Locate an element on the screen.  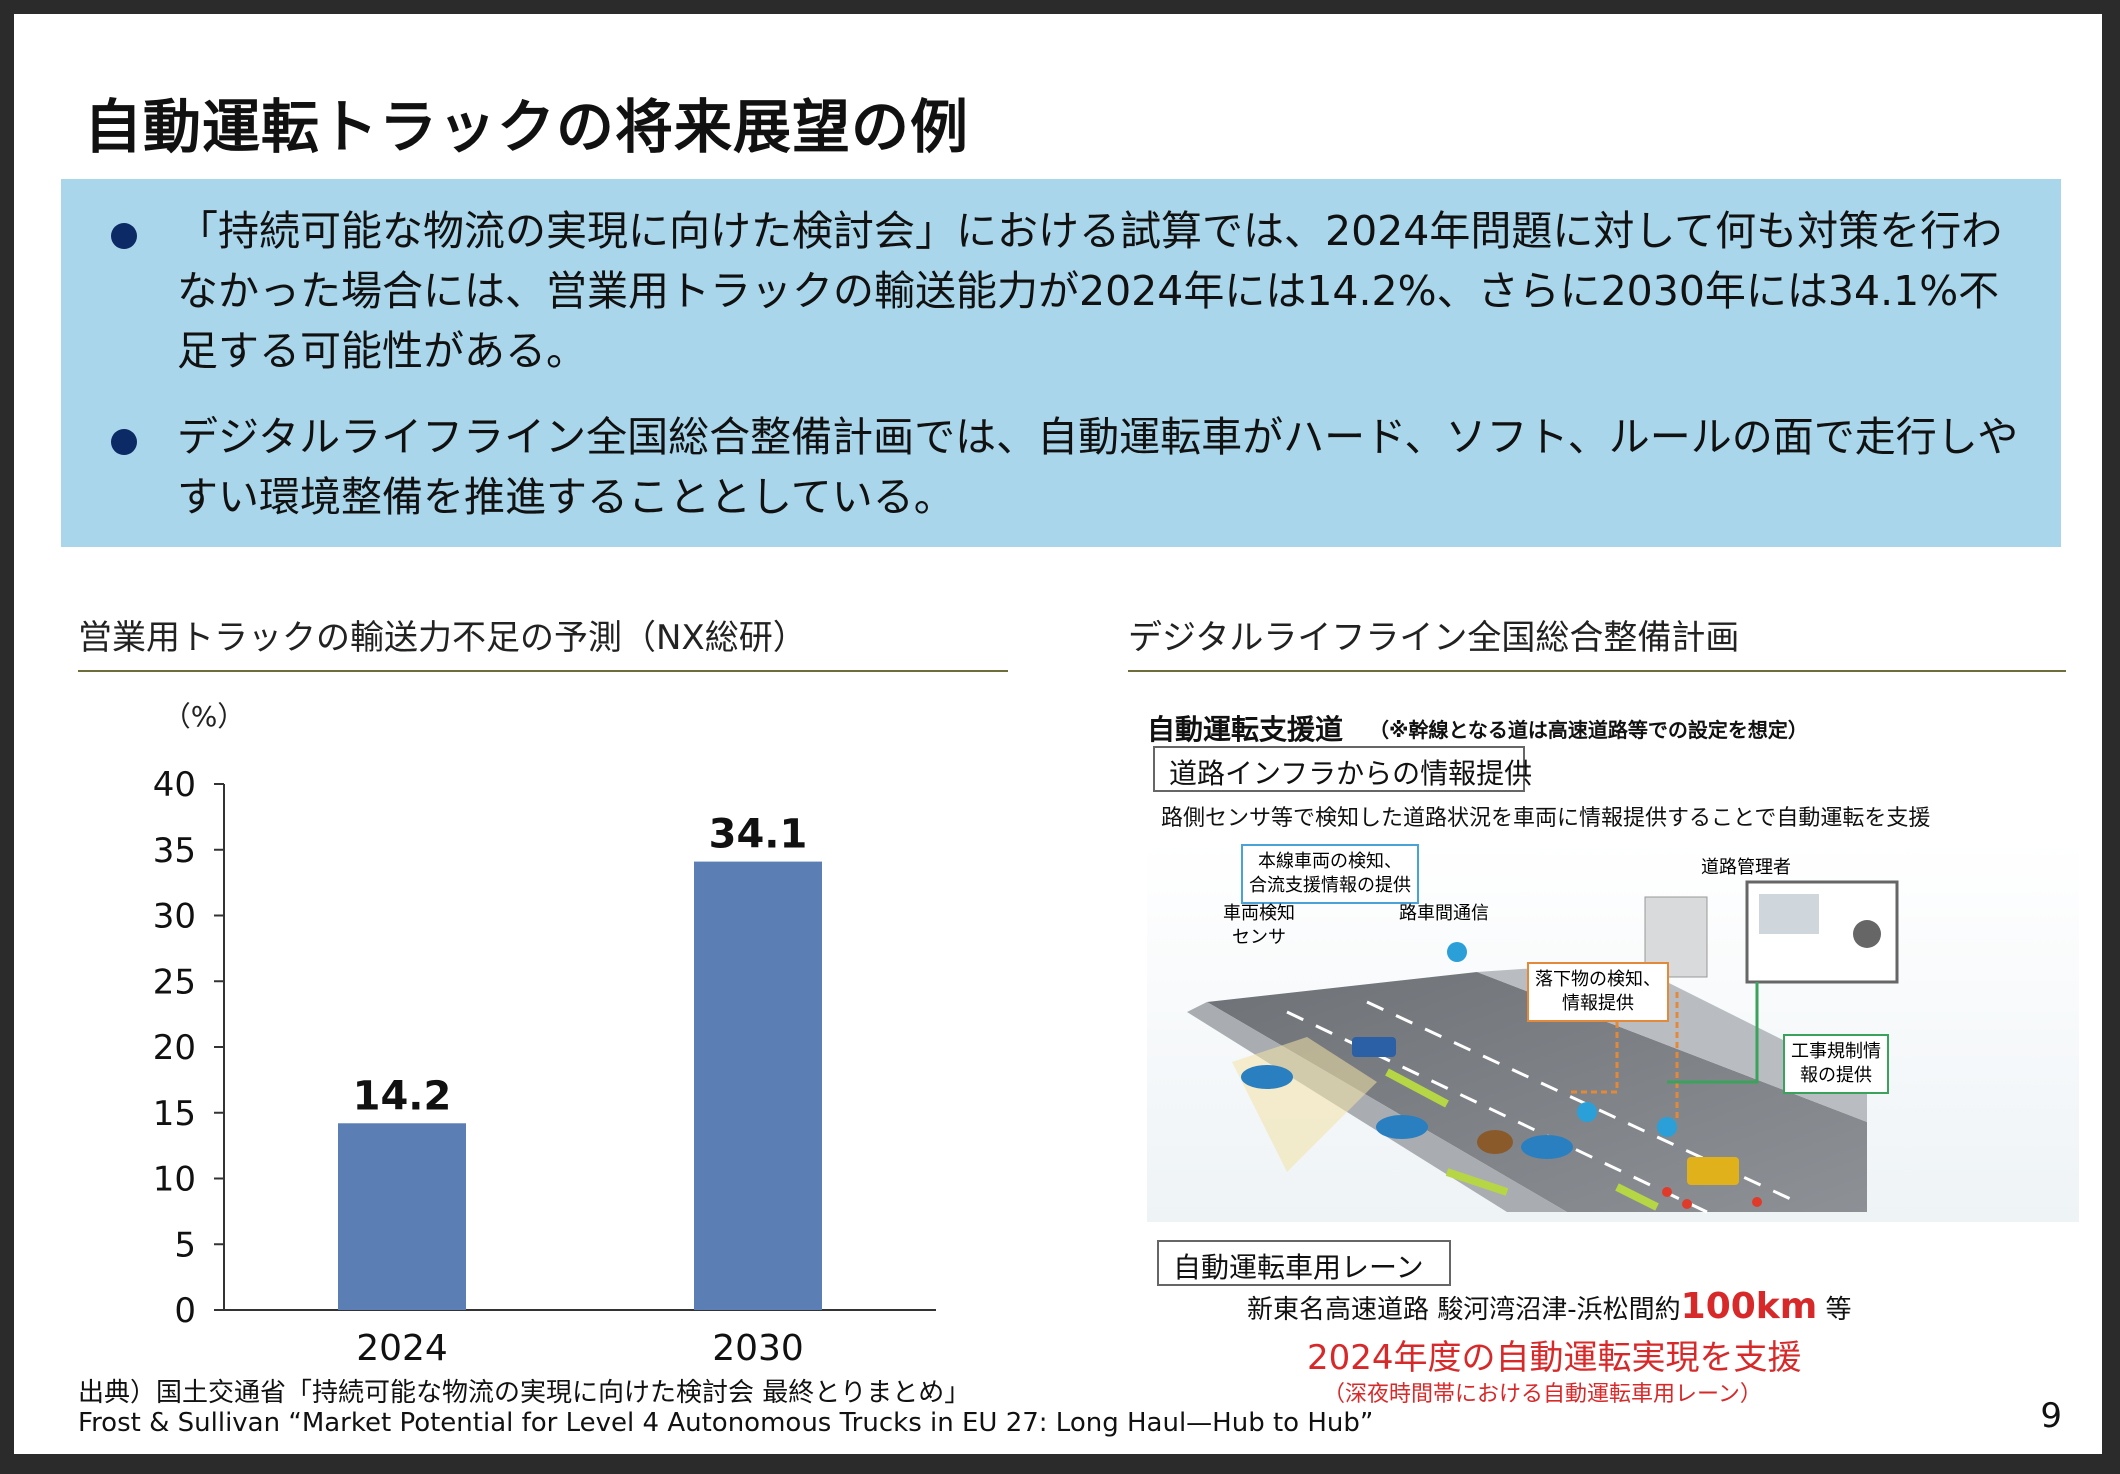
route-line: 新東名高速道路 駿河湾沼津-浜松間約100km 等 is located at coordinates (1549, 1306).